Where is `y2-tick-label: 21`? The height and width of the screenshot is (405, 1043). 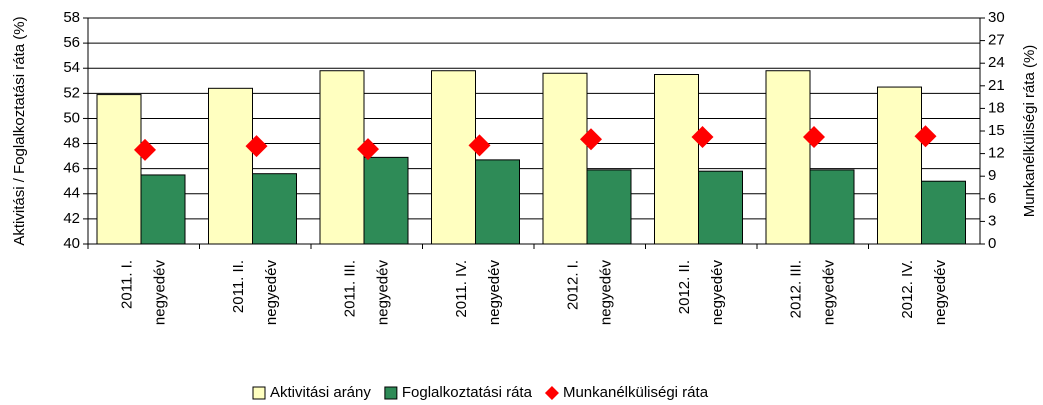
y2-tick-label: 21 is located at coordinates (996, 85).